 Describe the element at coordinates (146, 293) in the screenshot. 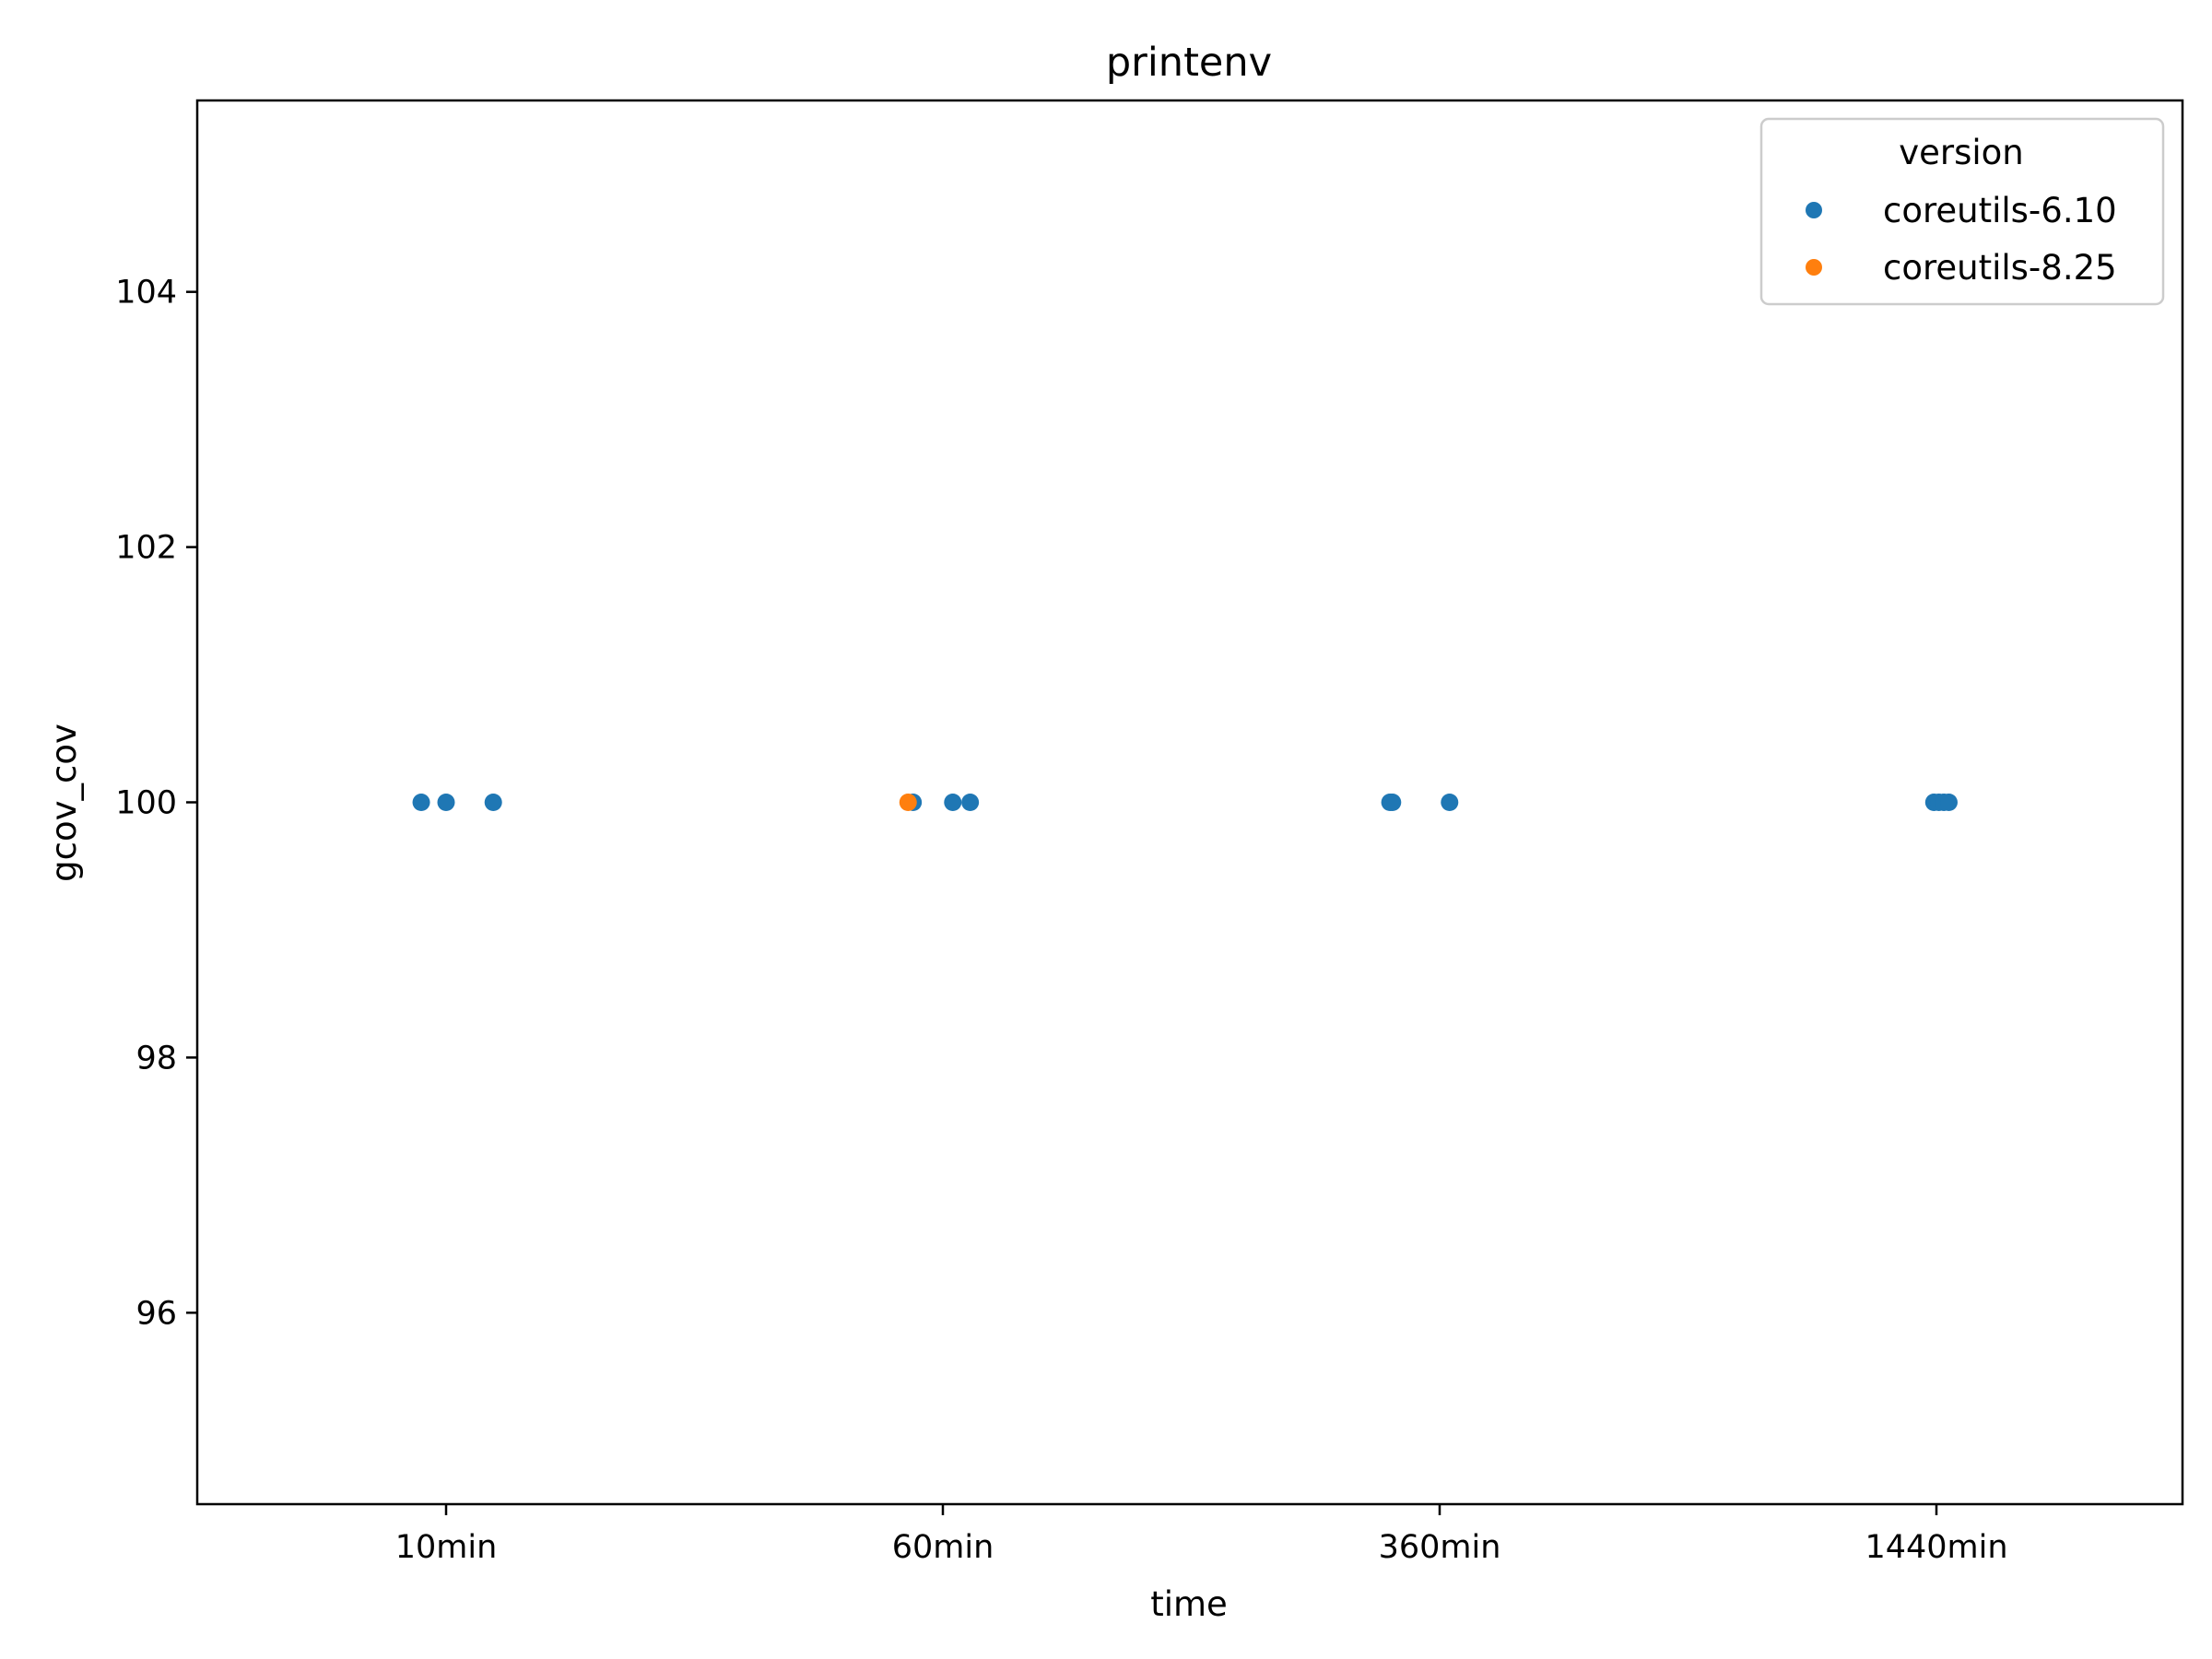

I see `y-tick-label: 104` at that location.